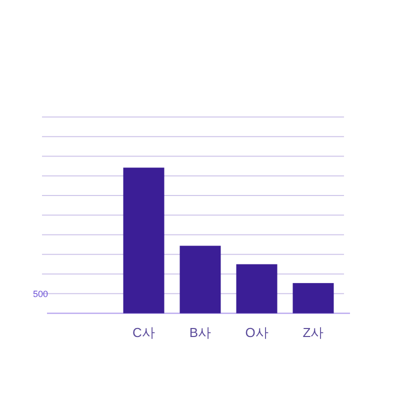 The width and height of the screenshot is (396, 410). What do you see at coordinates (256, 332) in the screenshot?
I see `x-tick-label: O사` at bounding box center [256, 332].